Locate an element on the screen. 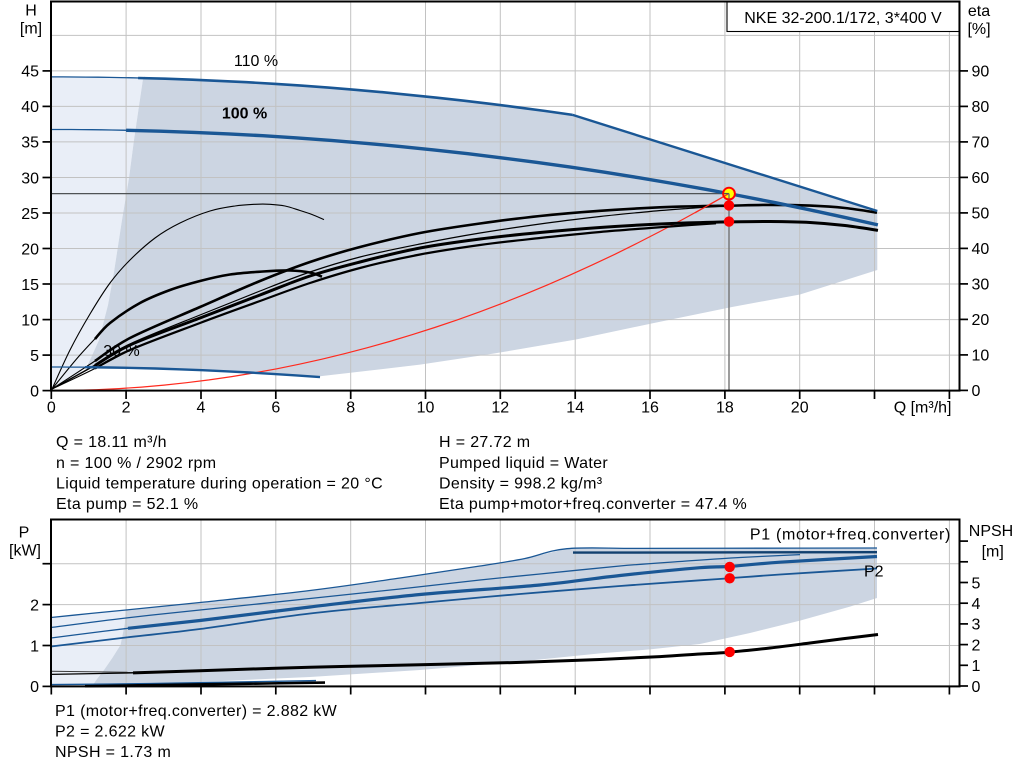 This screenshot has width=1024, height=781. svg-text: Q = 18.11 m³/h is located at coordinates (111, 442).